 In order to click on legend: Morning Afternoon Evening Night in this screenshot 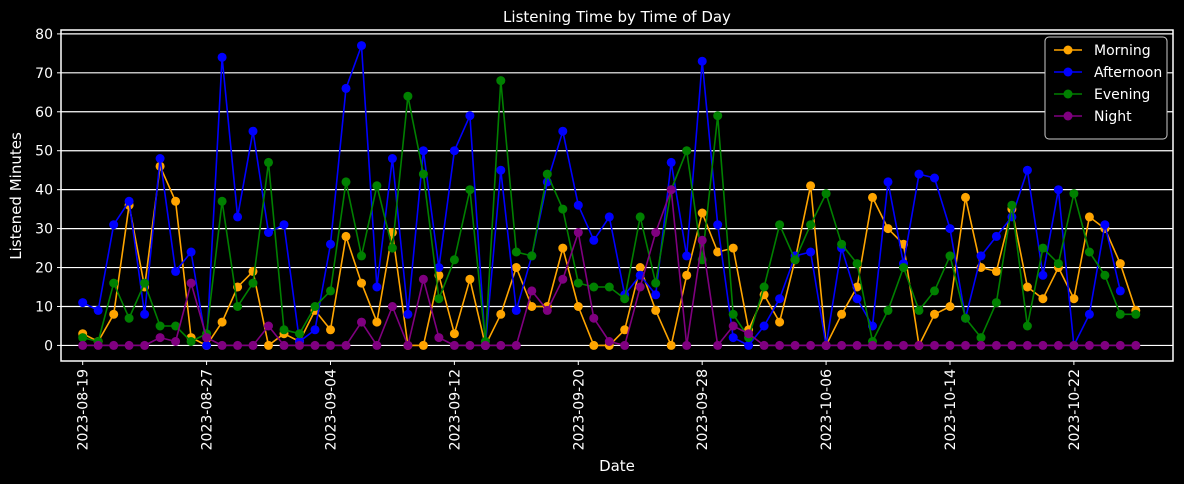, I will do `click(1106, 88)`.